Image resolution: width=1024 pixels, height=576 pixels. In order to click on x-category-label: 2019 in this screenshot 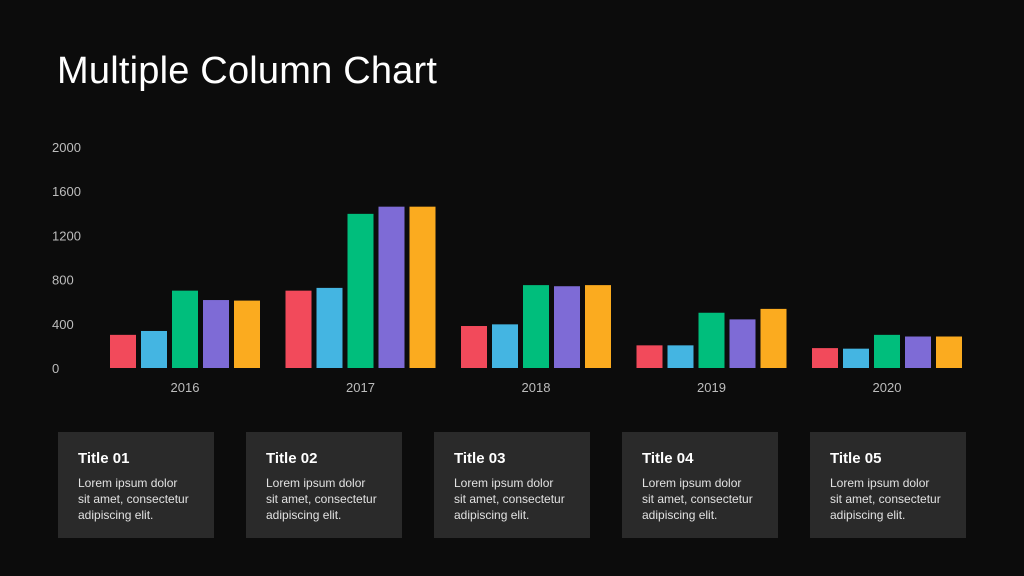, I will do `click(711, 387)`.